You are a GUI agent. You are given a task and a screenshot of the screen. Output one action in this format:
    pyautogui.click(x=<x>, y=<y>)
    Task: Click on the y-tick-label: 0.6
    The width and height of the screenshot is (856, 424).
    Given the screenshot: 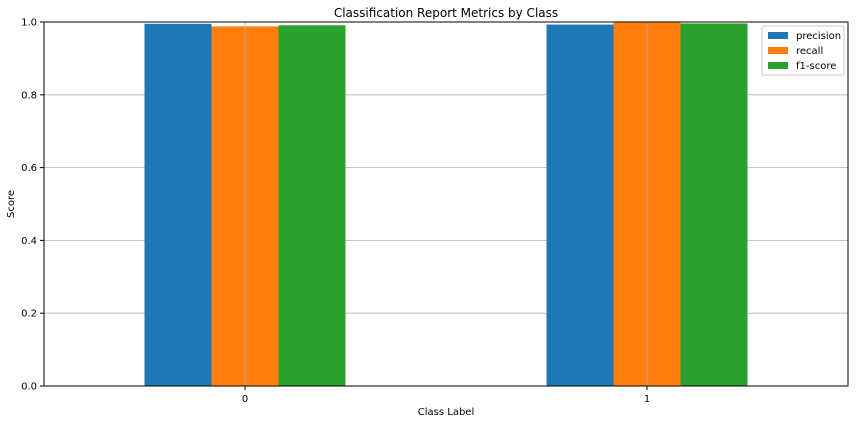 What is the action you would take?
    pyautogui.click(x=29, y=168)
    